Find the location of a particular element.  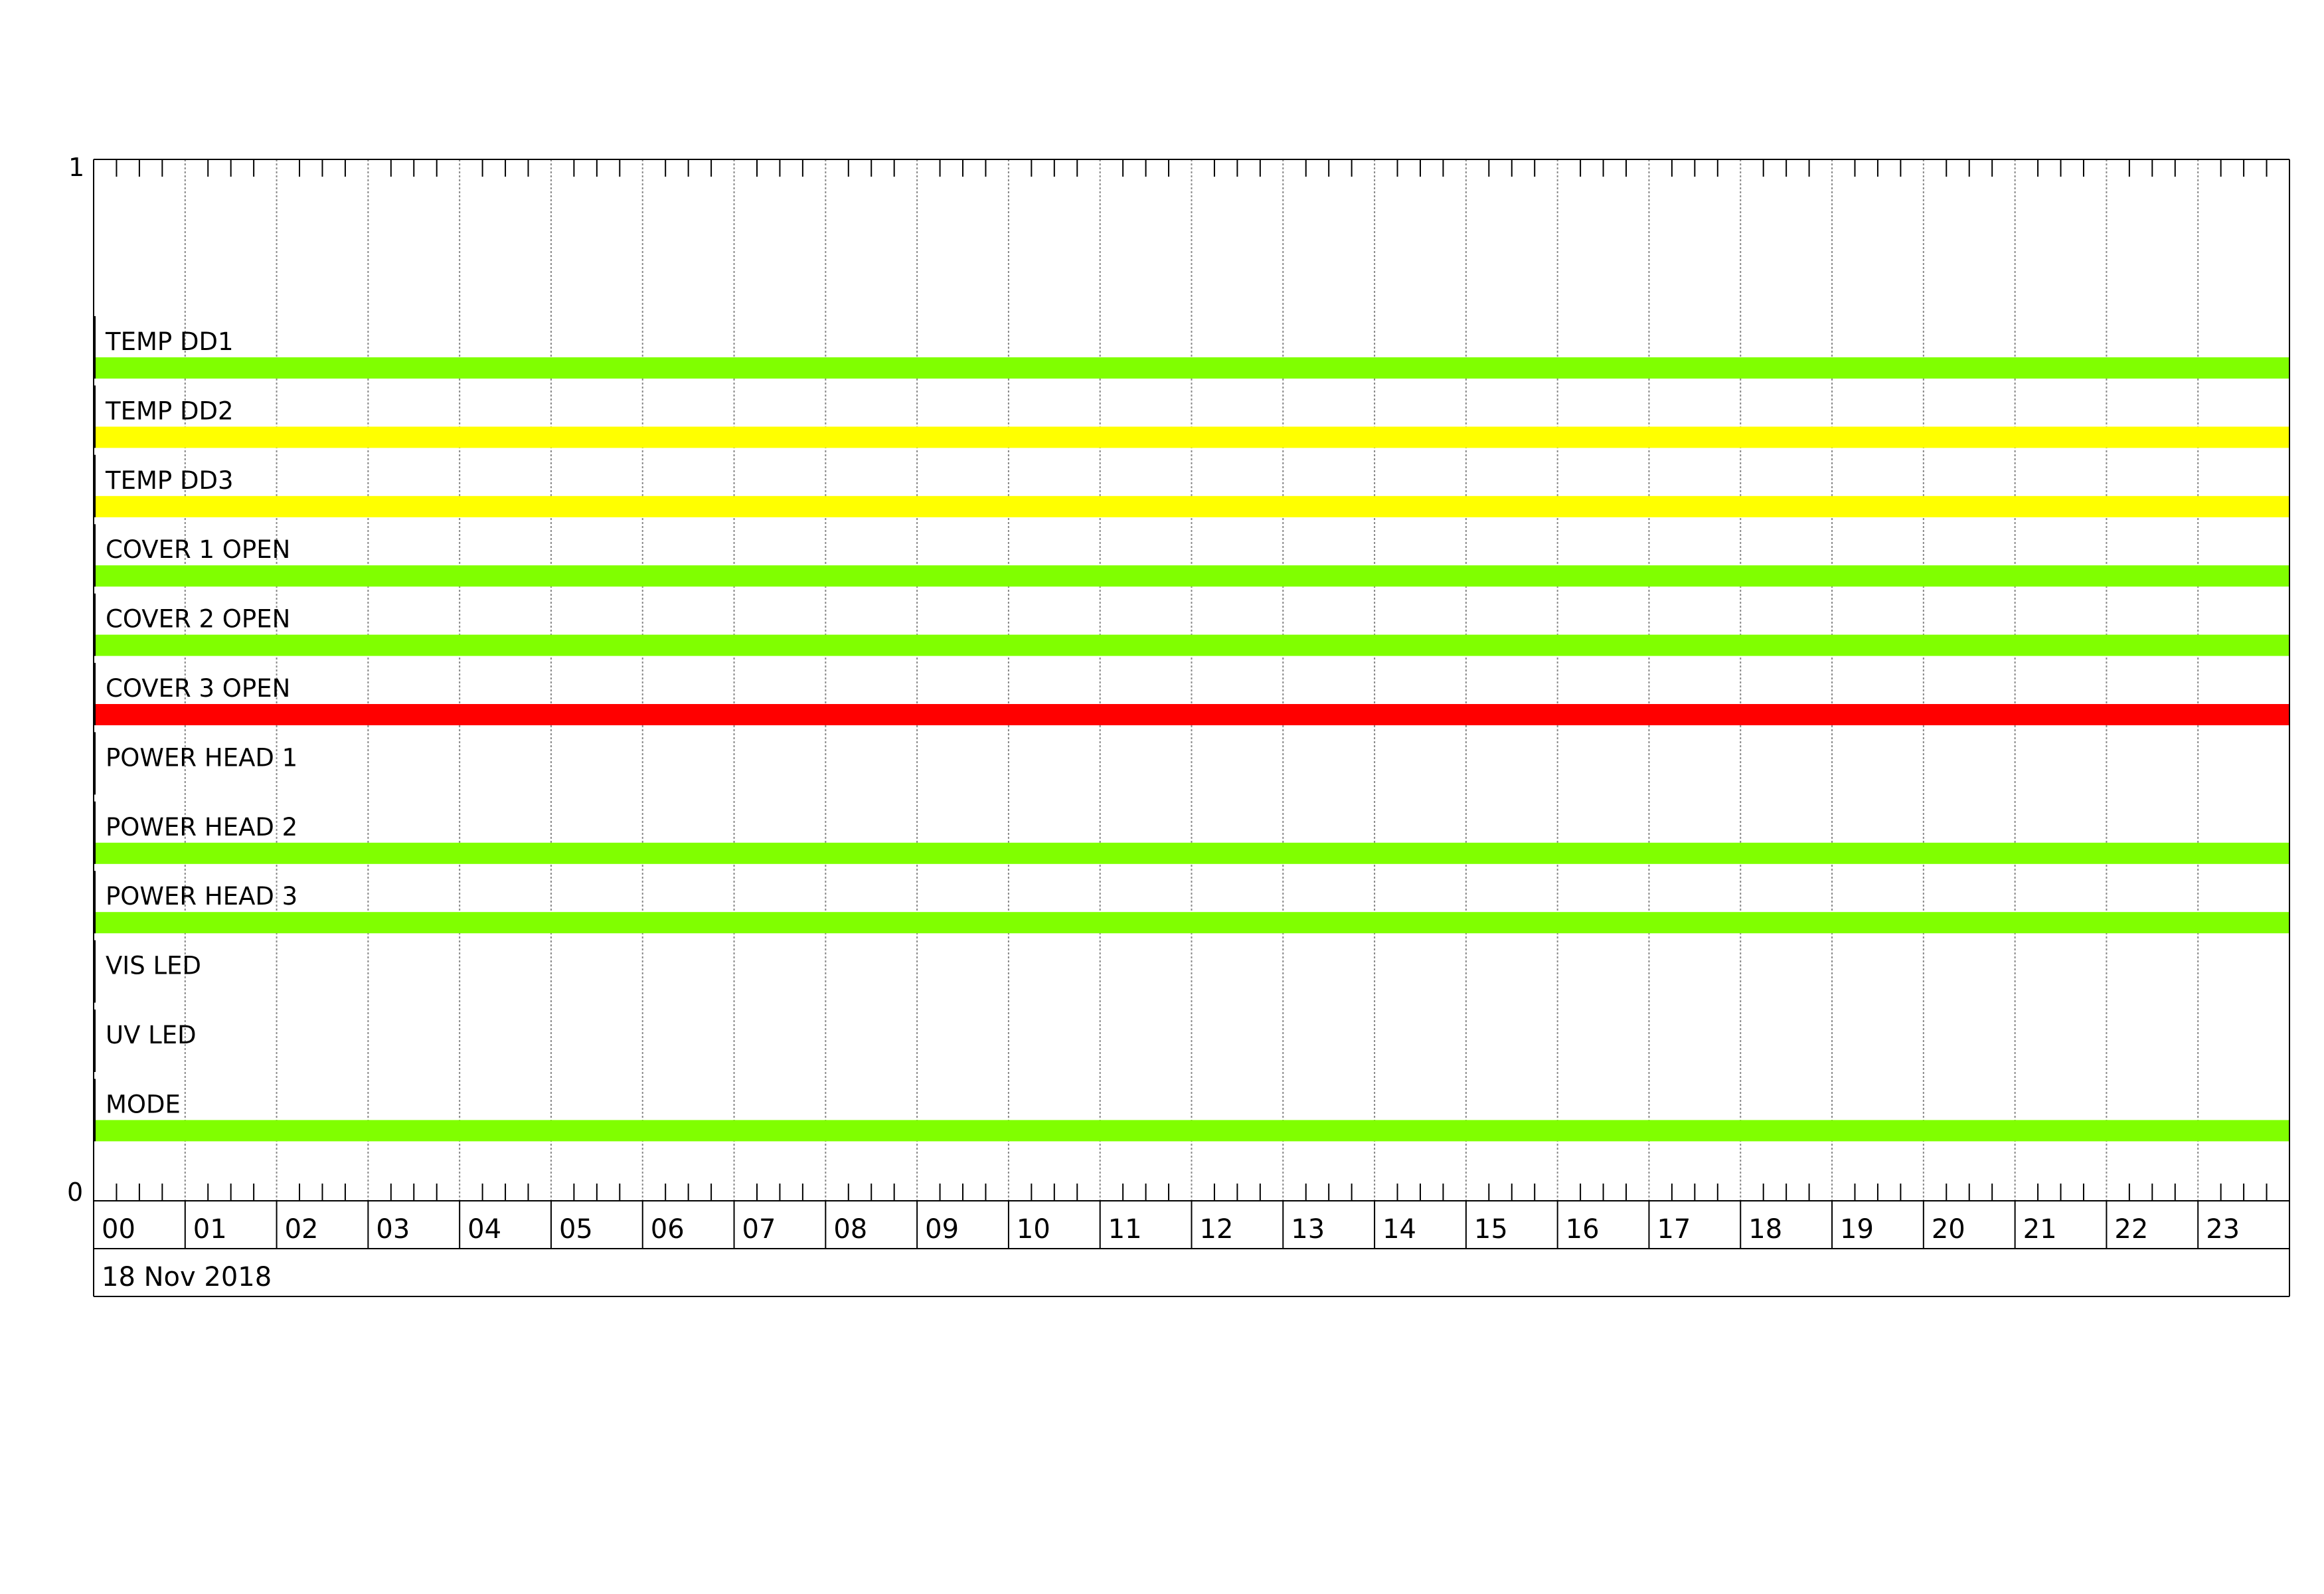

row-label: MODE is located at coordinates (144, 1104).